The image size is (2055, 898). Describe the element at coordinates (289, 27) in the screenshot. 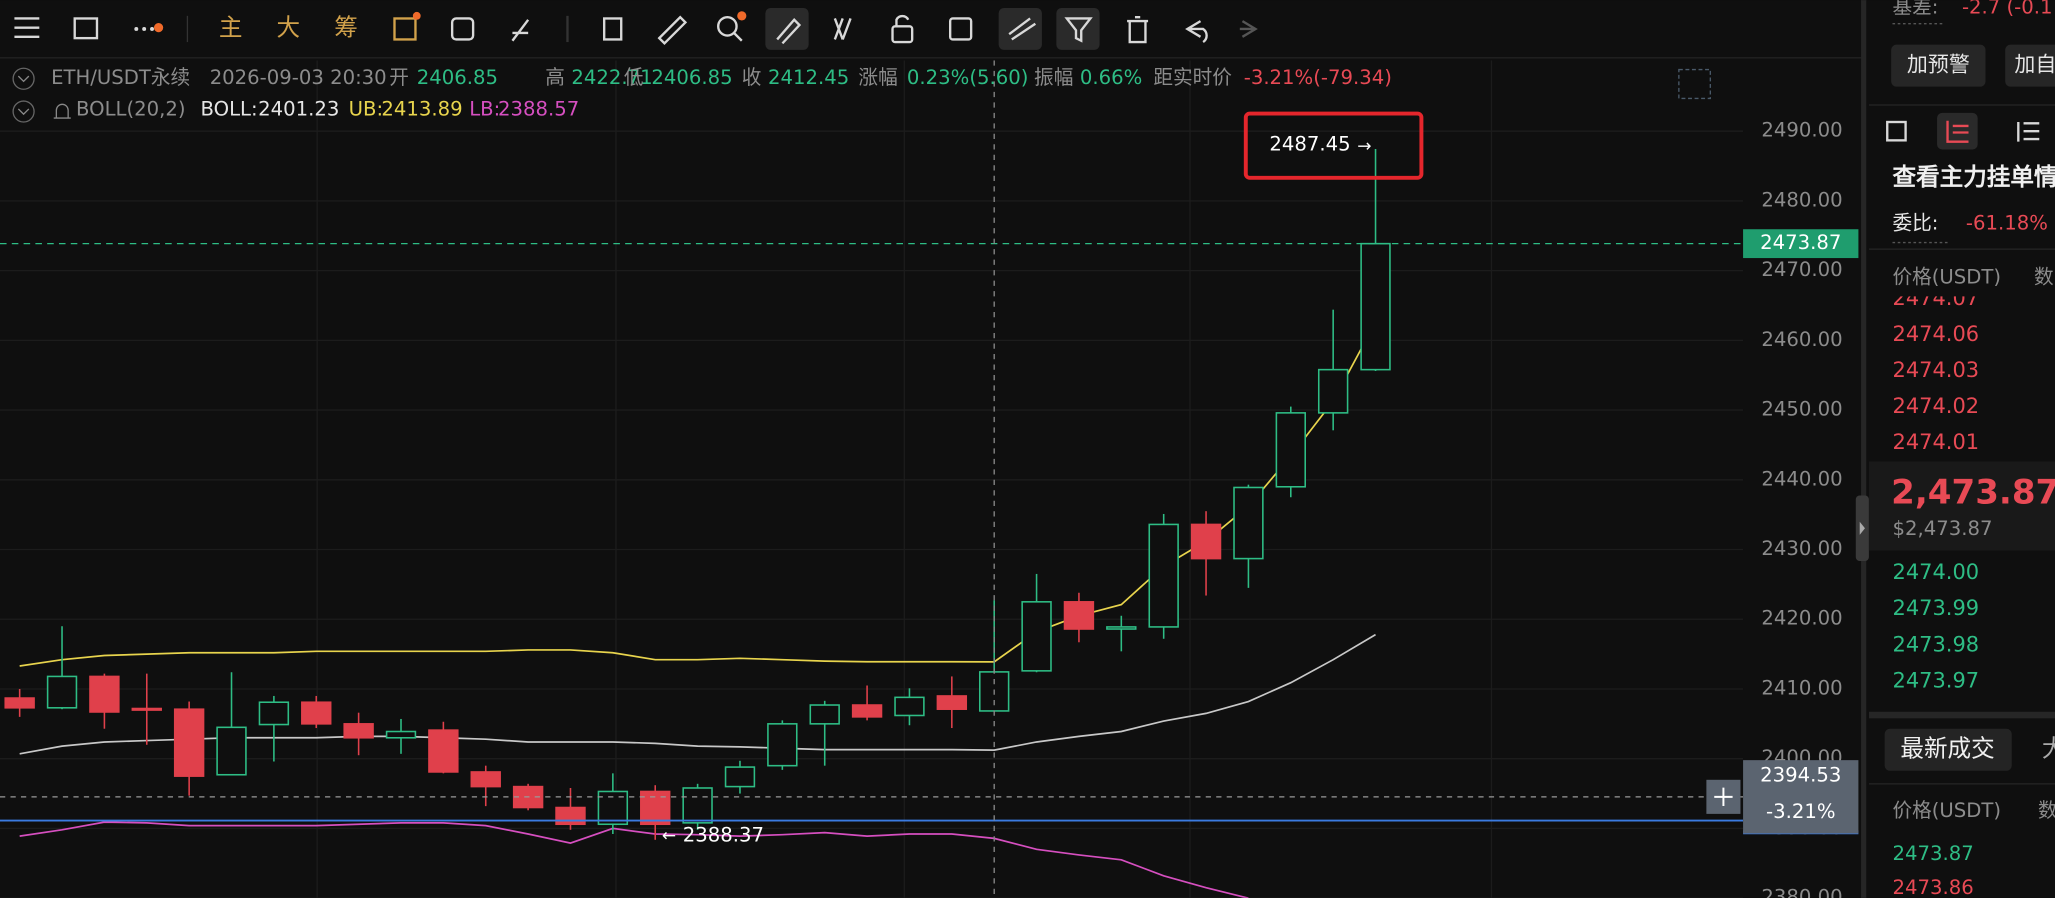

I see `big-button: 大` at that location.